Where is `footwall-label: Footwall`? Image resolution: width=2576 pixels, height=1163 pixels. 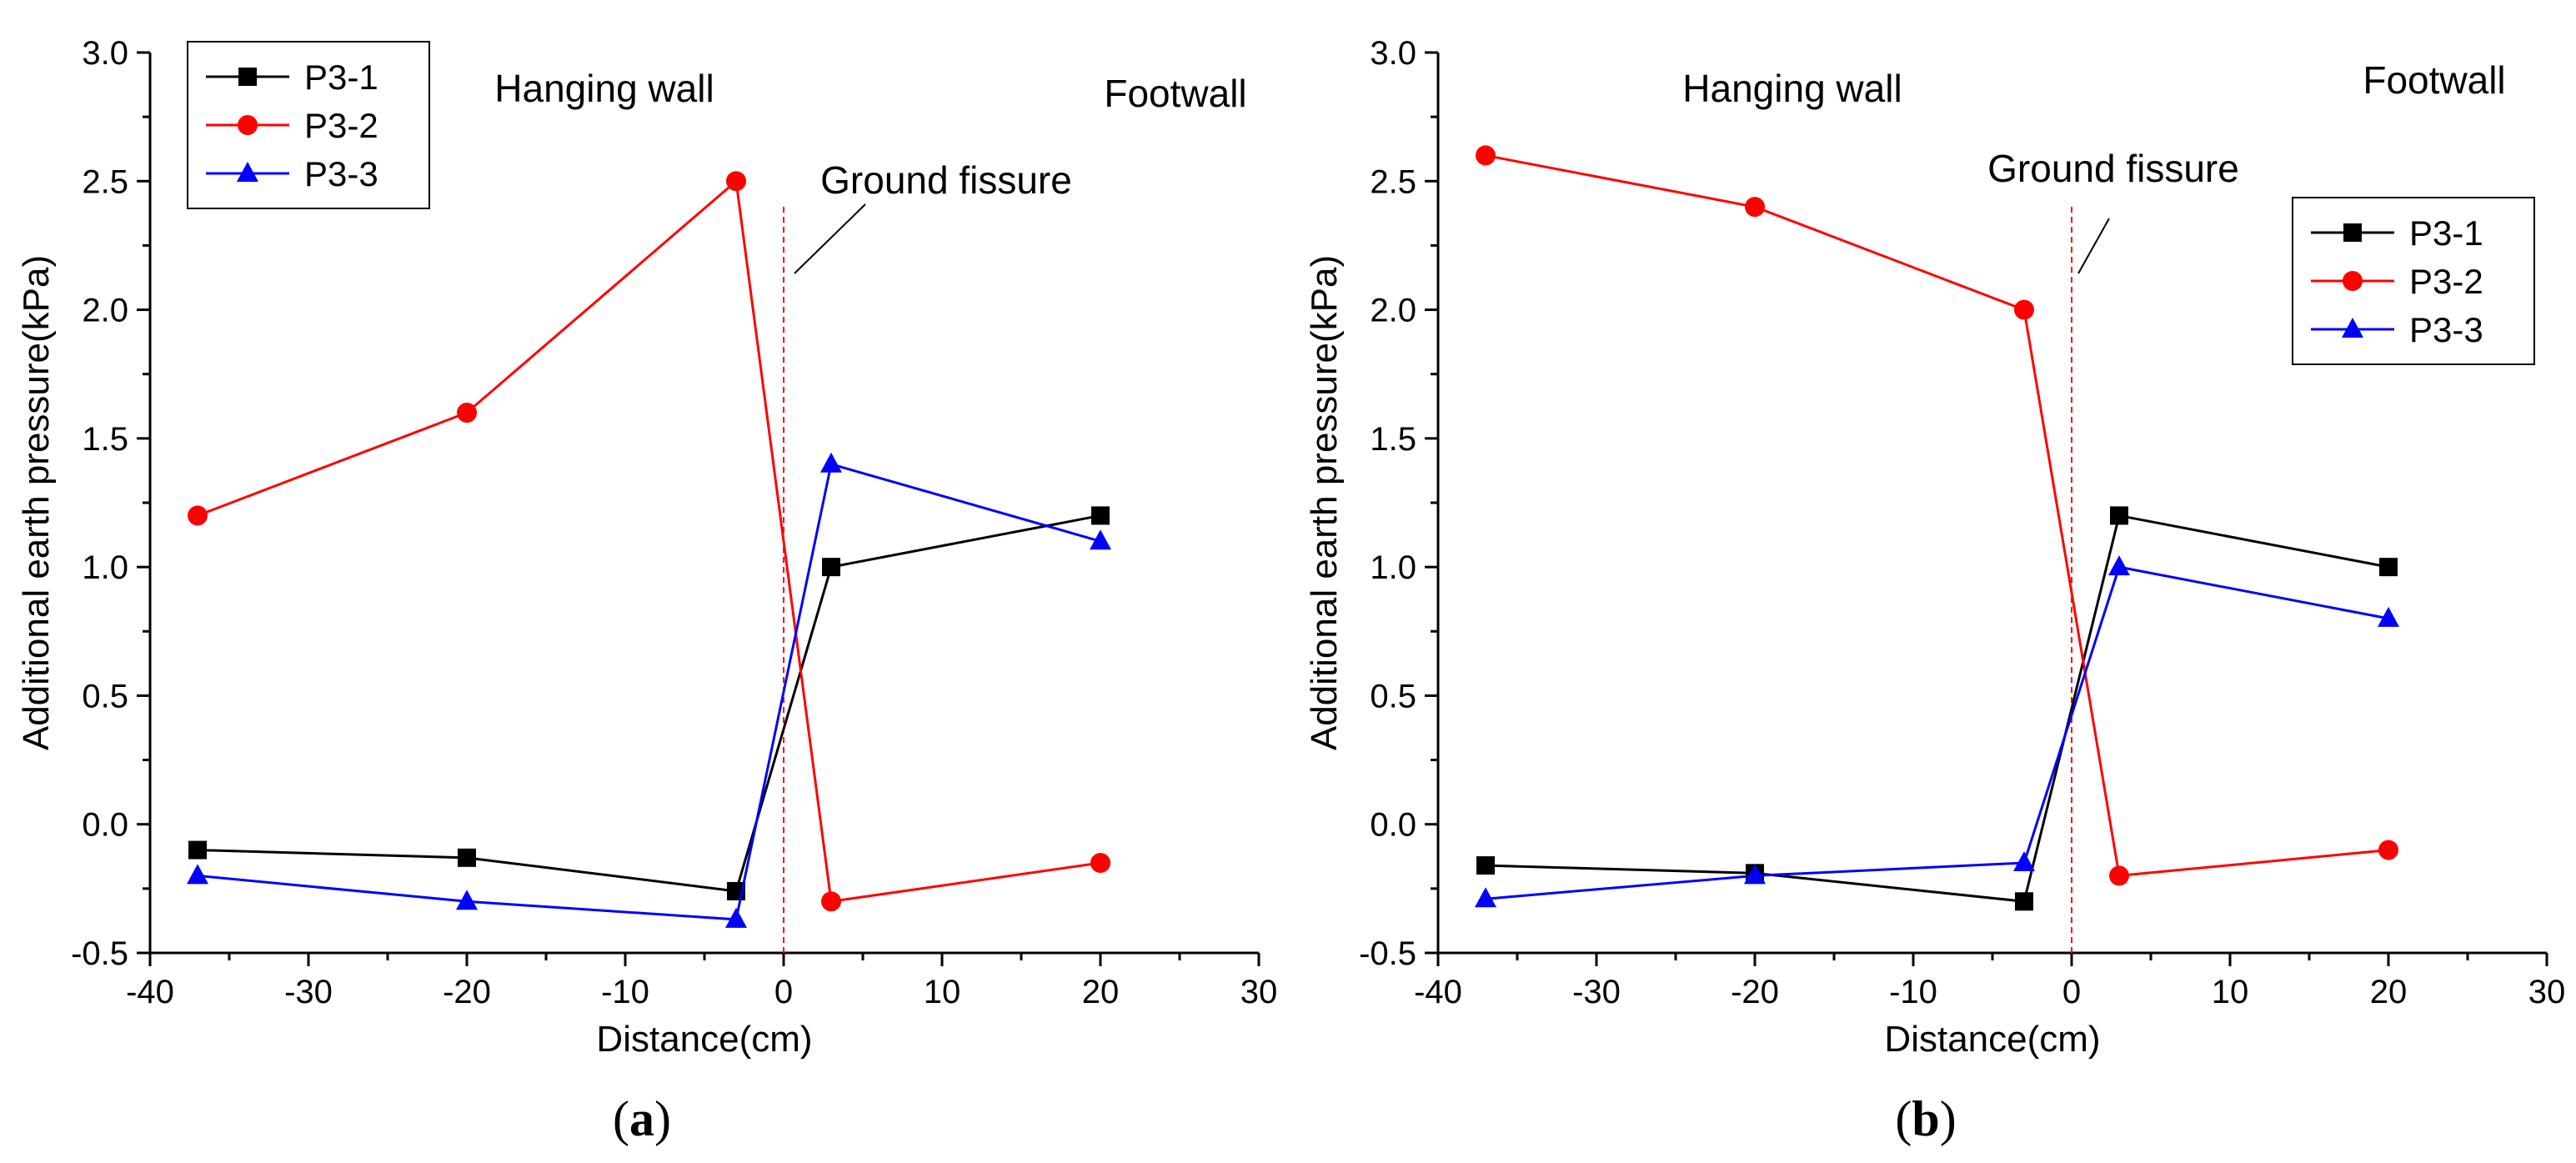 footwall-label: Footwall is located at coordinates (2434, 80).